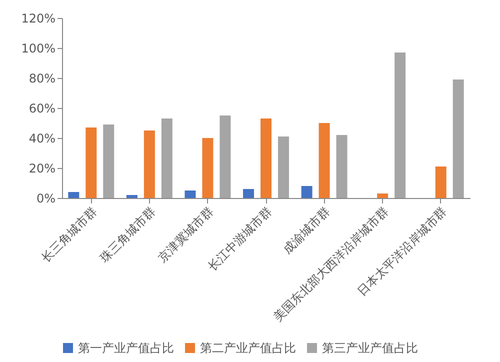 Image resolution: width=500 pixels, height=362 pixels. I want to click on y-tick-label: 0%, so click(46, 199).